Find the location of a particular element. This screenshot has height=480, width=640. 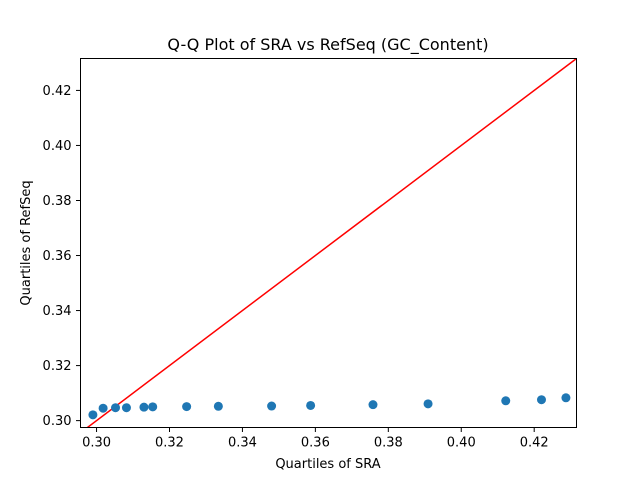

y-axis-ticks: 0.30 0.32 0.34 0.36 0.38 0.40 0.42 is located at coordinates (62, 256).